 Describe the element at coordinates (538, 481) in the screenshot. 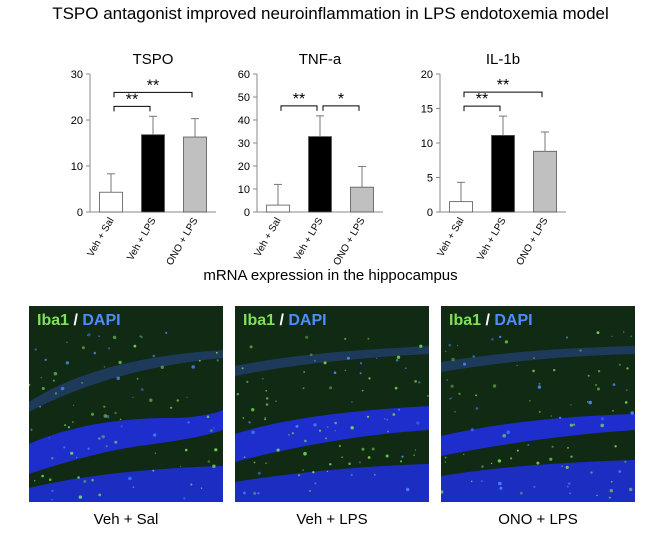

I see `dentate-gyrus-band` at that location.